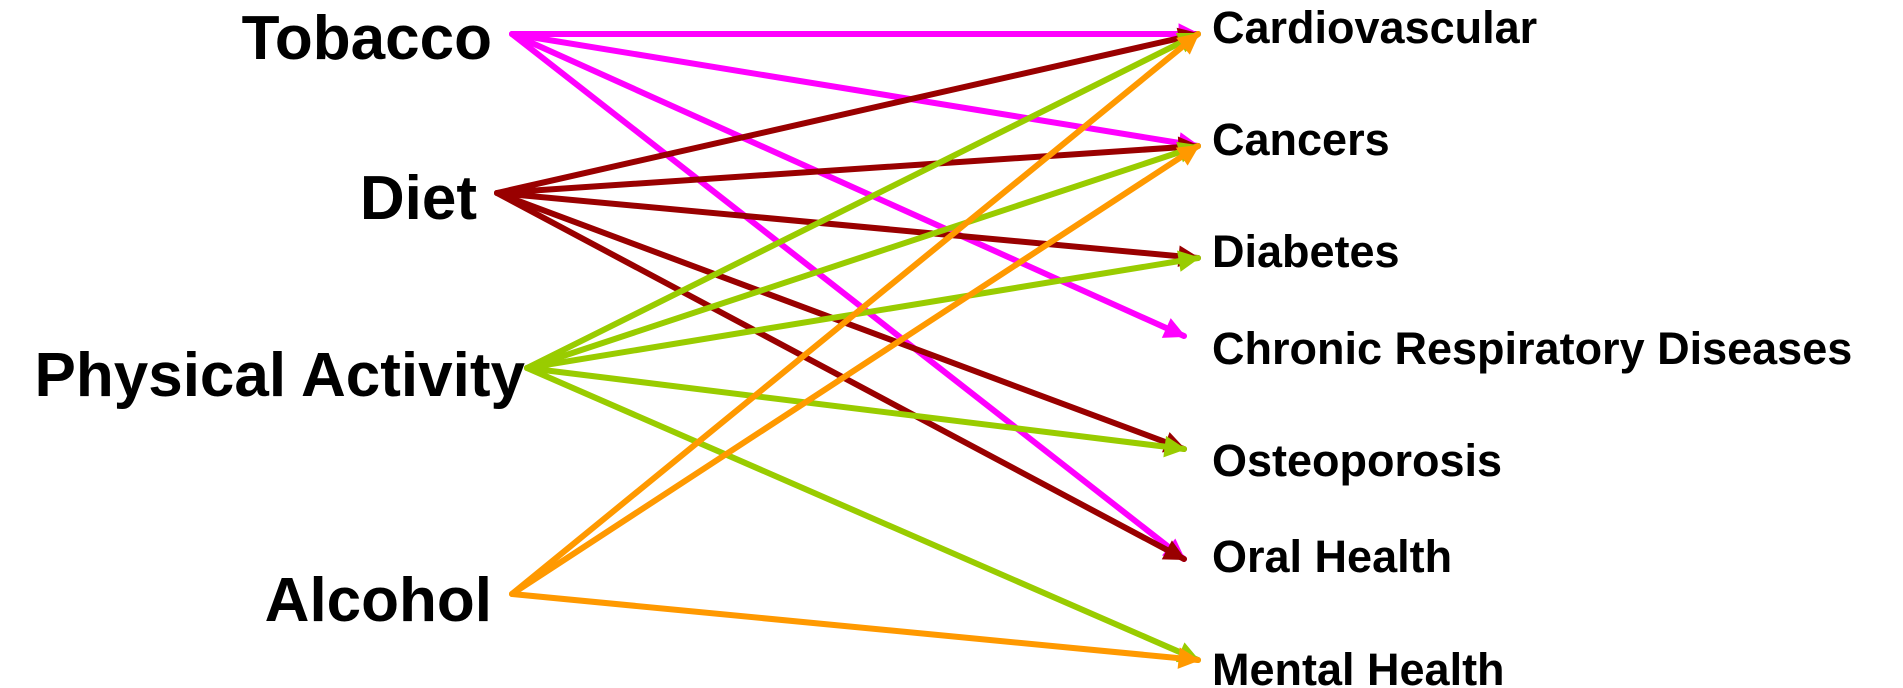 This screenshot has width=1903, height=688. Describe the element at coordinates (378, 600) in the screenshot. I see `risk-label-alcohol: Alcohol` at that location.